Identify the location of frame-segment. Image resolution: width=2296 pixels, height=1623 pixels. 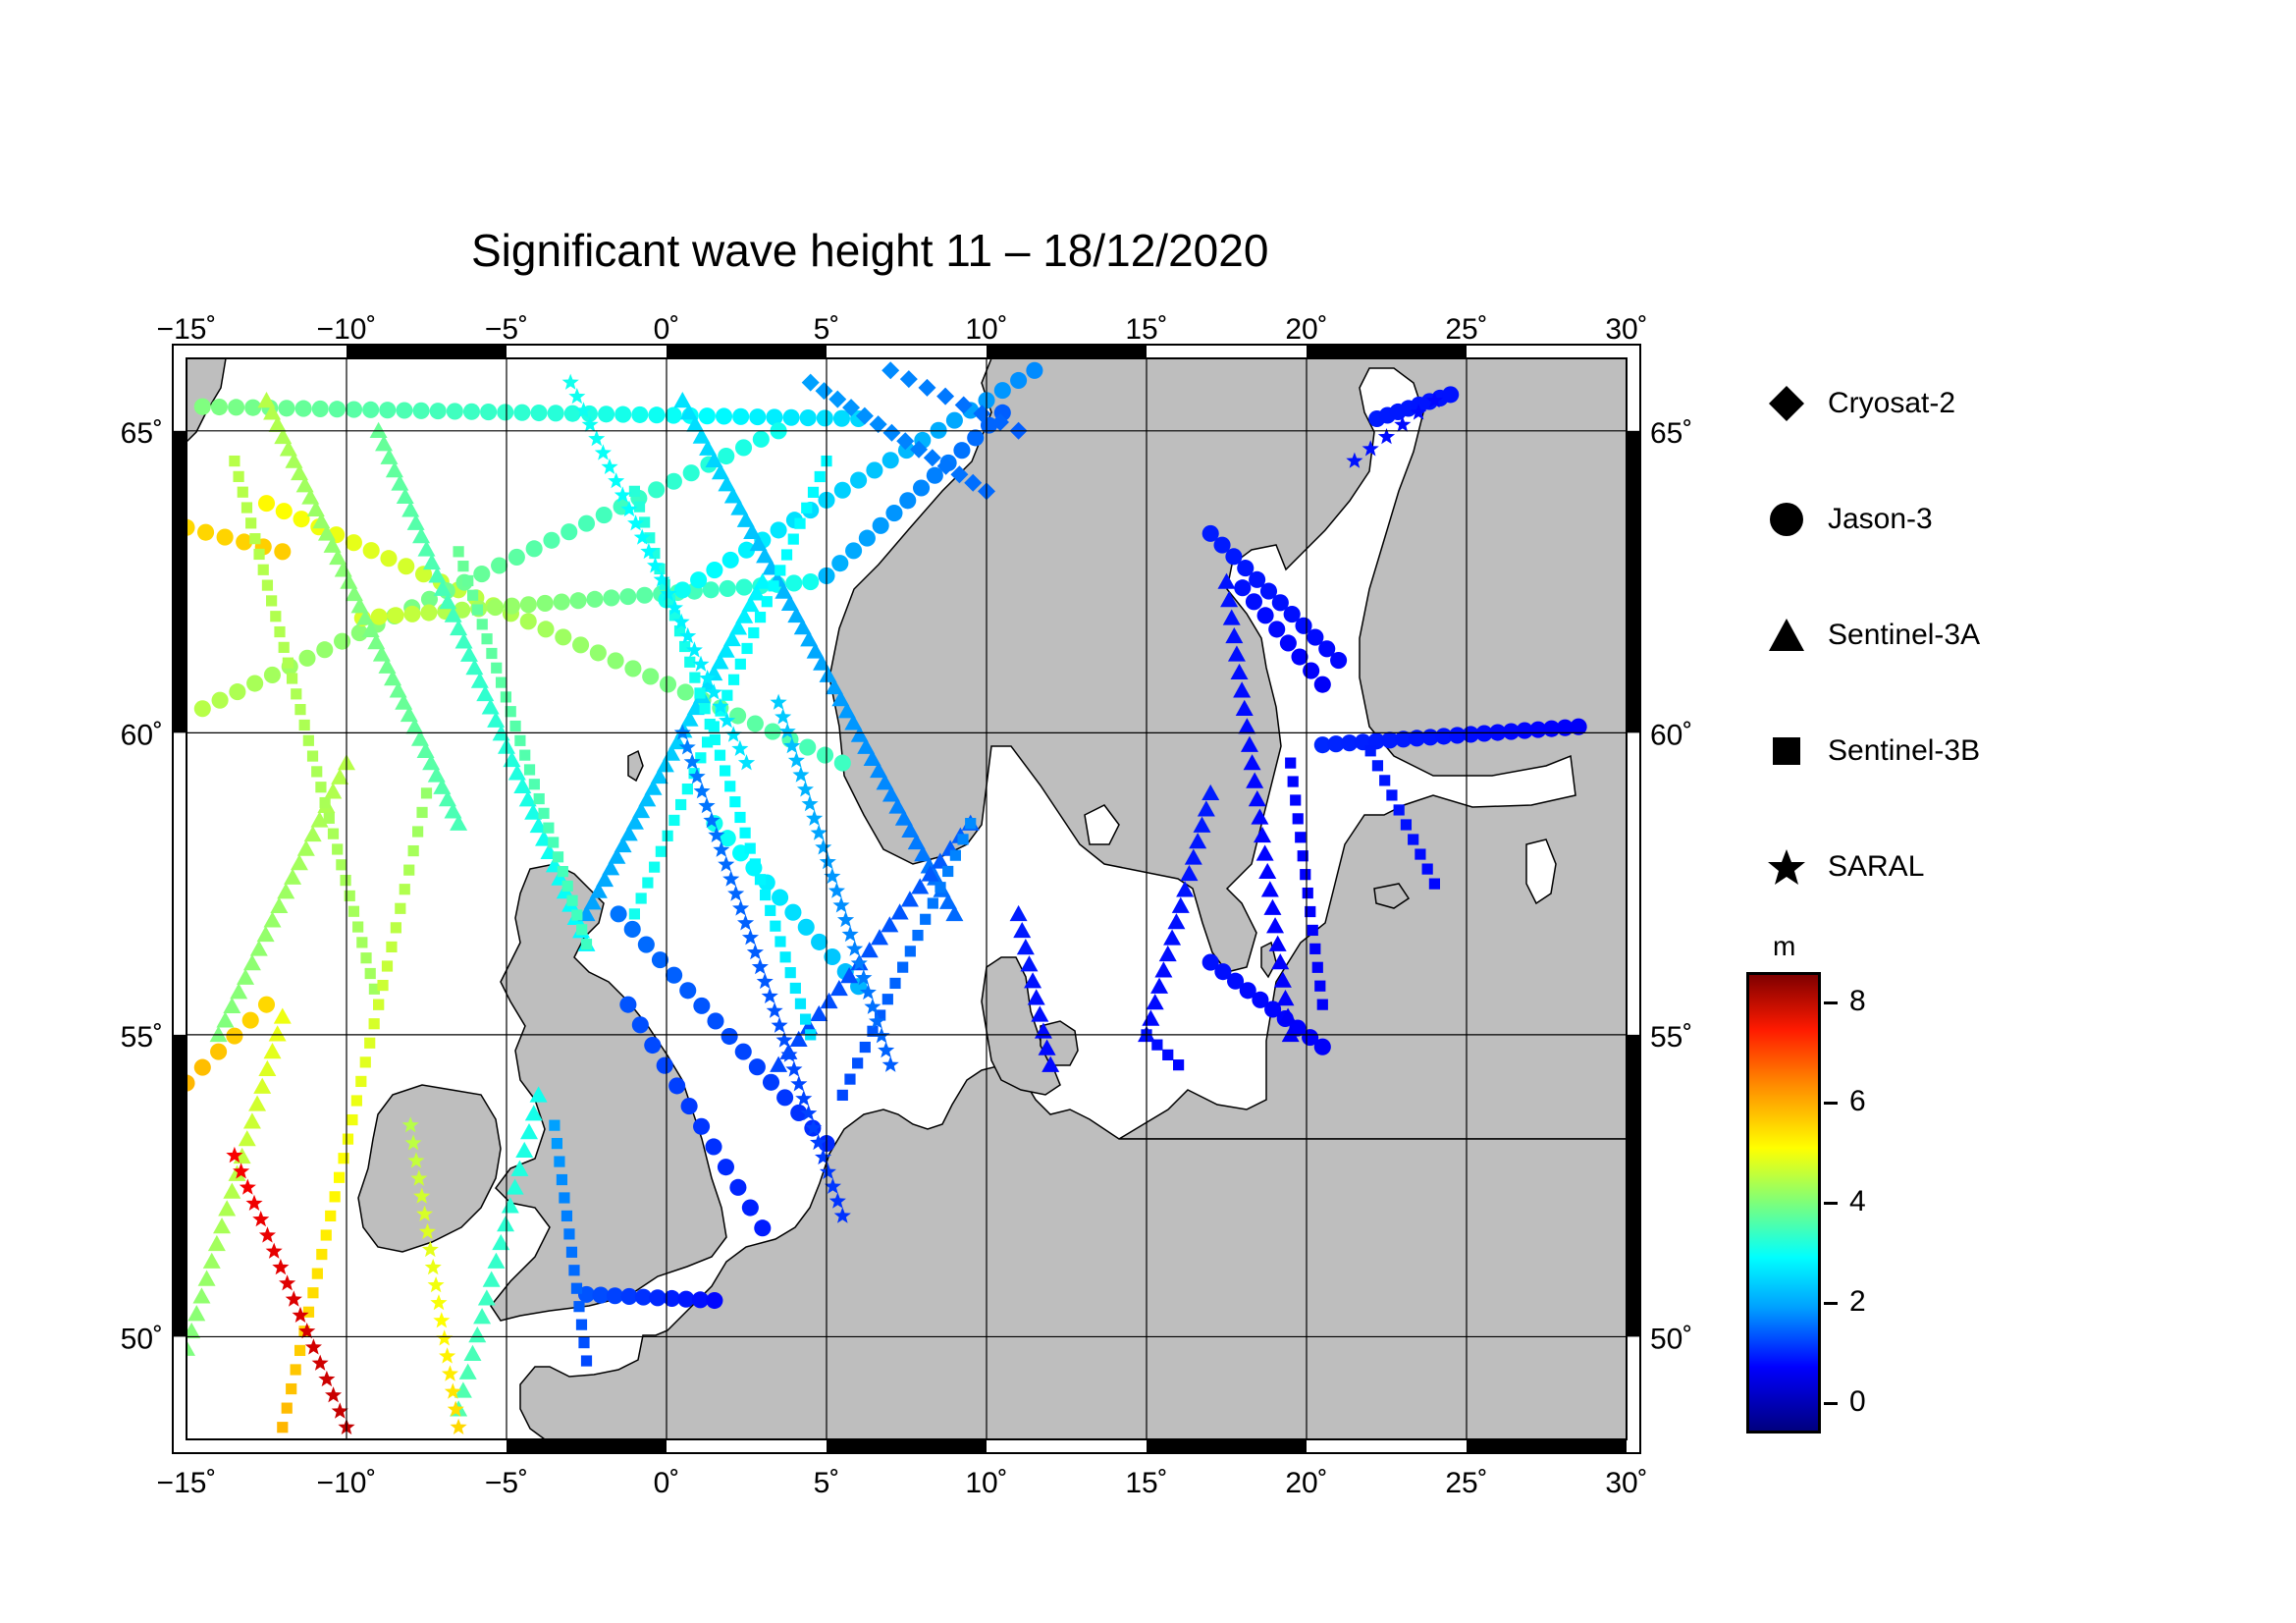
(1547, 1446).